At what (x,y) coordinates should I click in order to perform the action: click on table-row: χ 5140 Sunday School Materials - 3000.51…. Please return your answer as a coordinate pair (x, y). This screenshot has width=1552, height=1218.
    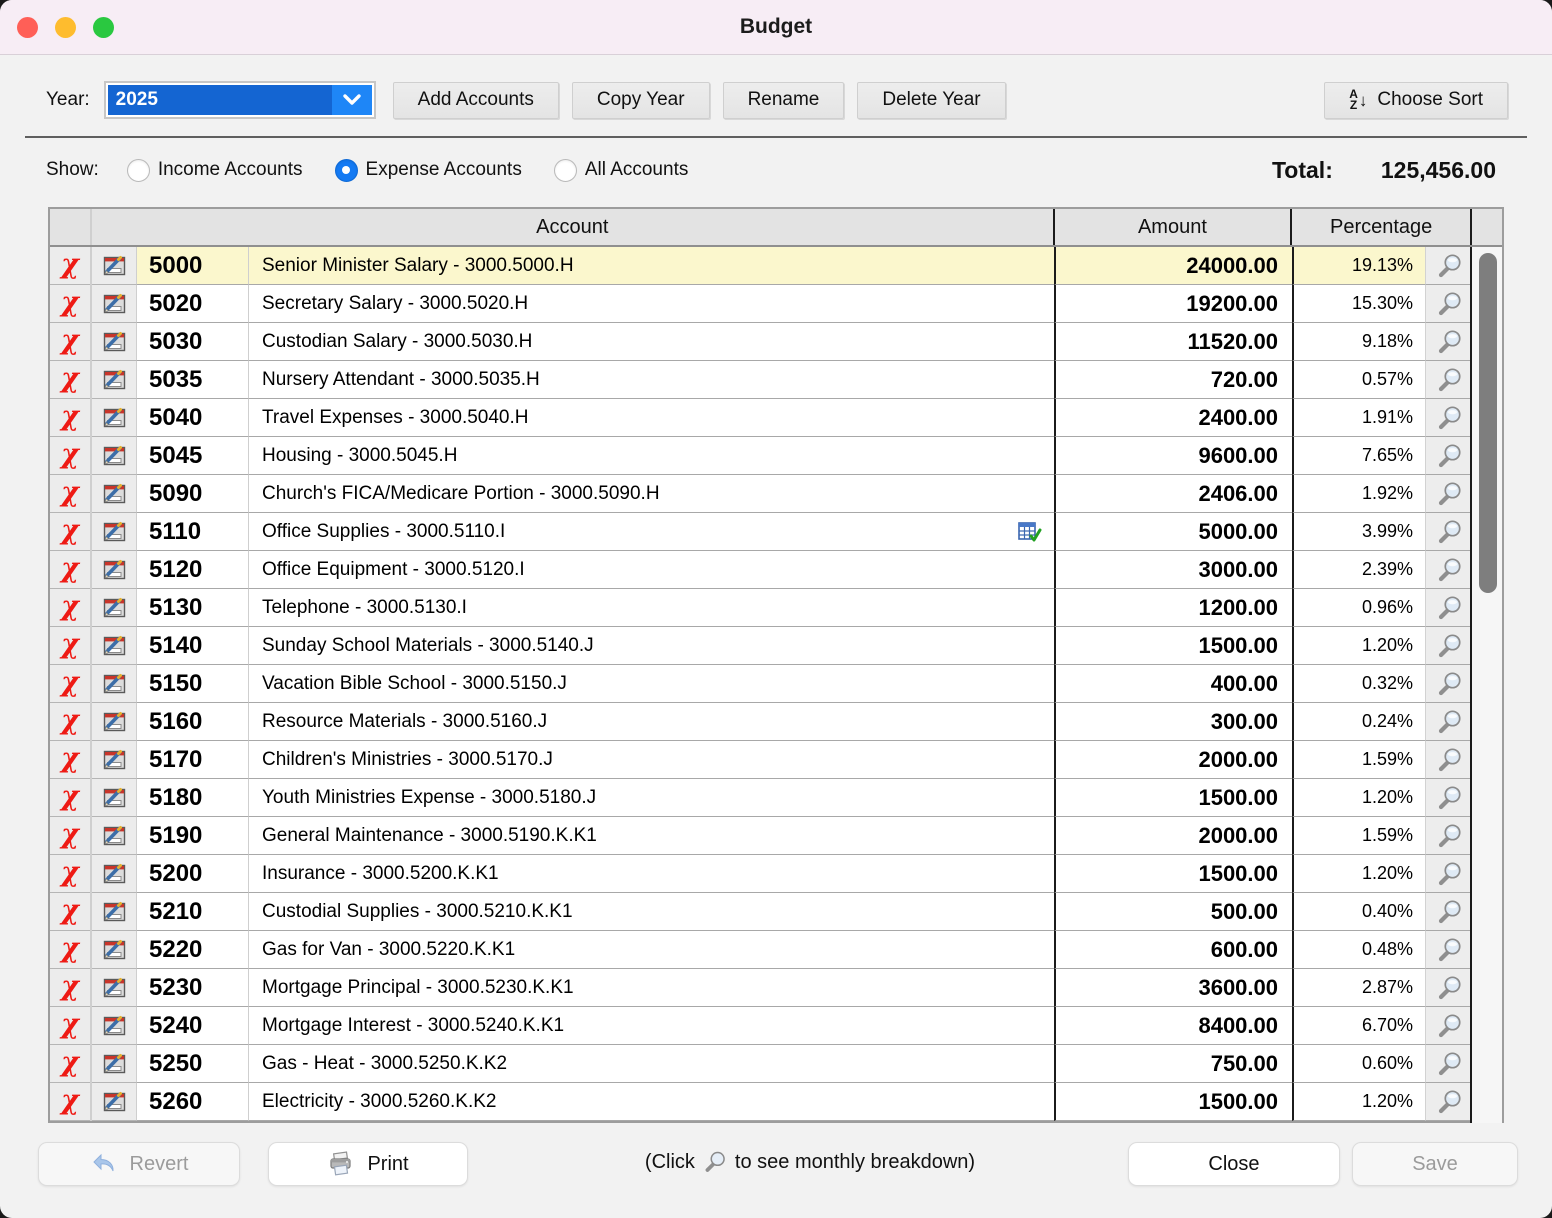
    Looking at the image, I should click on (776, 646).